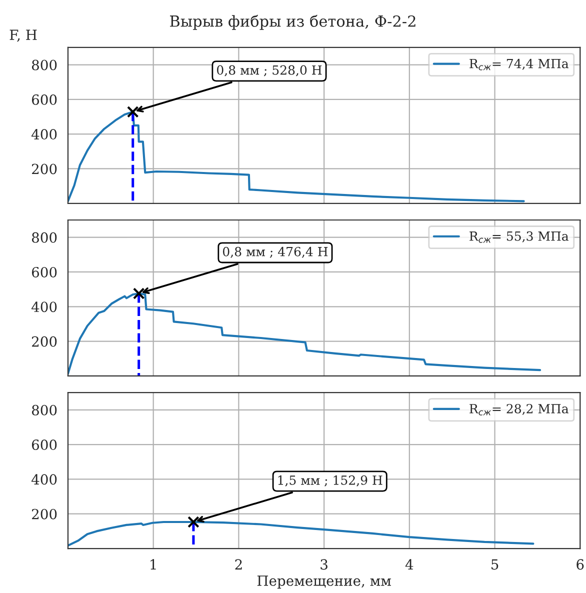  I want to click on legend-label: R$_{сж}$= 74,4 МПа, so click(519, 64).